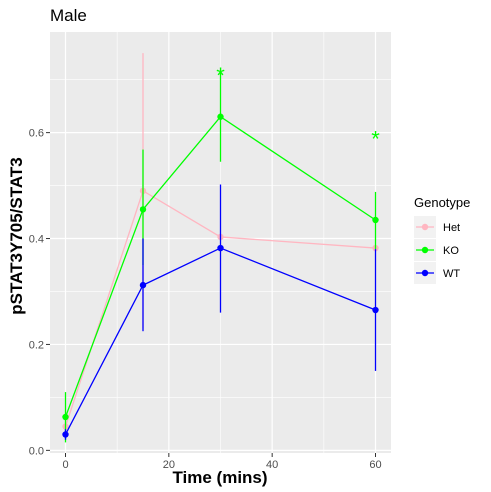 The width and height of the screenshot is (491, 492). Describe the element at coordinates (36, 134) in the screenshot. I see `y-tick-label: 0.6` at that location.